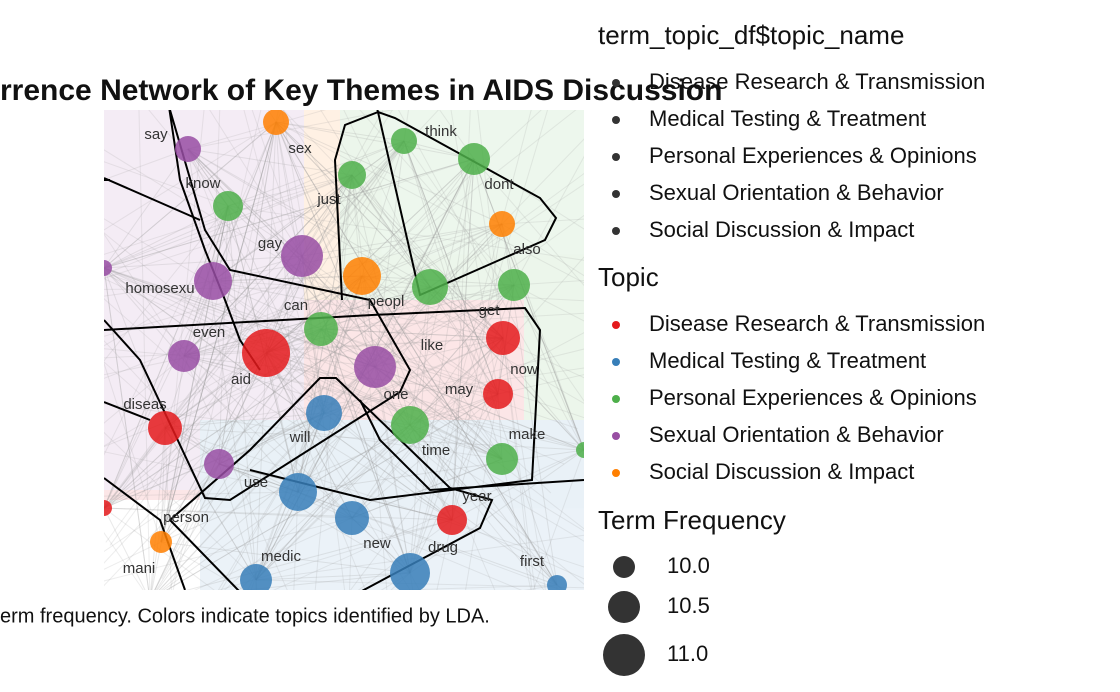 The height and width of the screenshot is (692, 1120). What do you see at coordinates (787, 360) in the screenshot?
I see `legend-label: Medical Testing & Treatment` at bounding box center [787, 360].